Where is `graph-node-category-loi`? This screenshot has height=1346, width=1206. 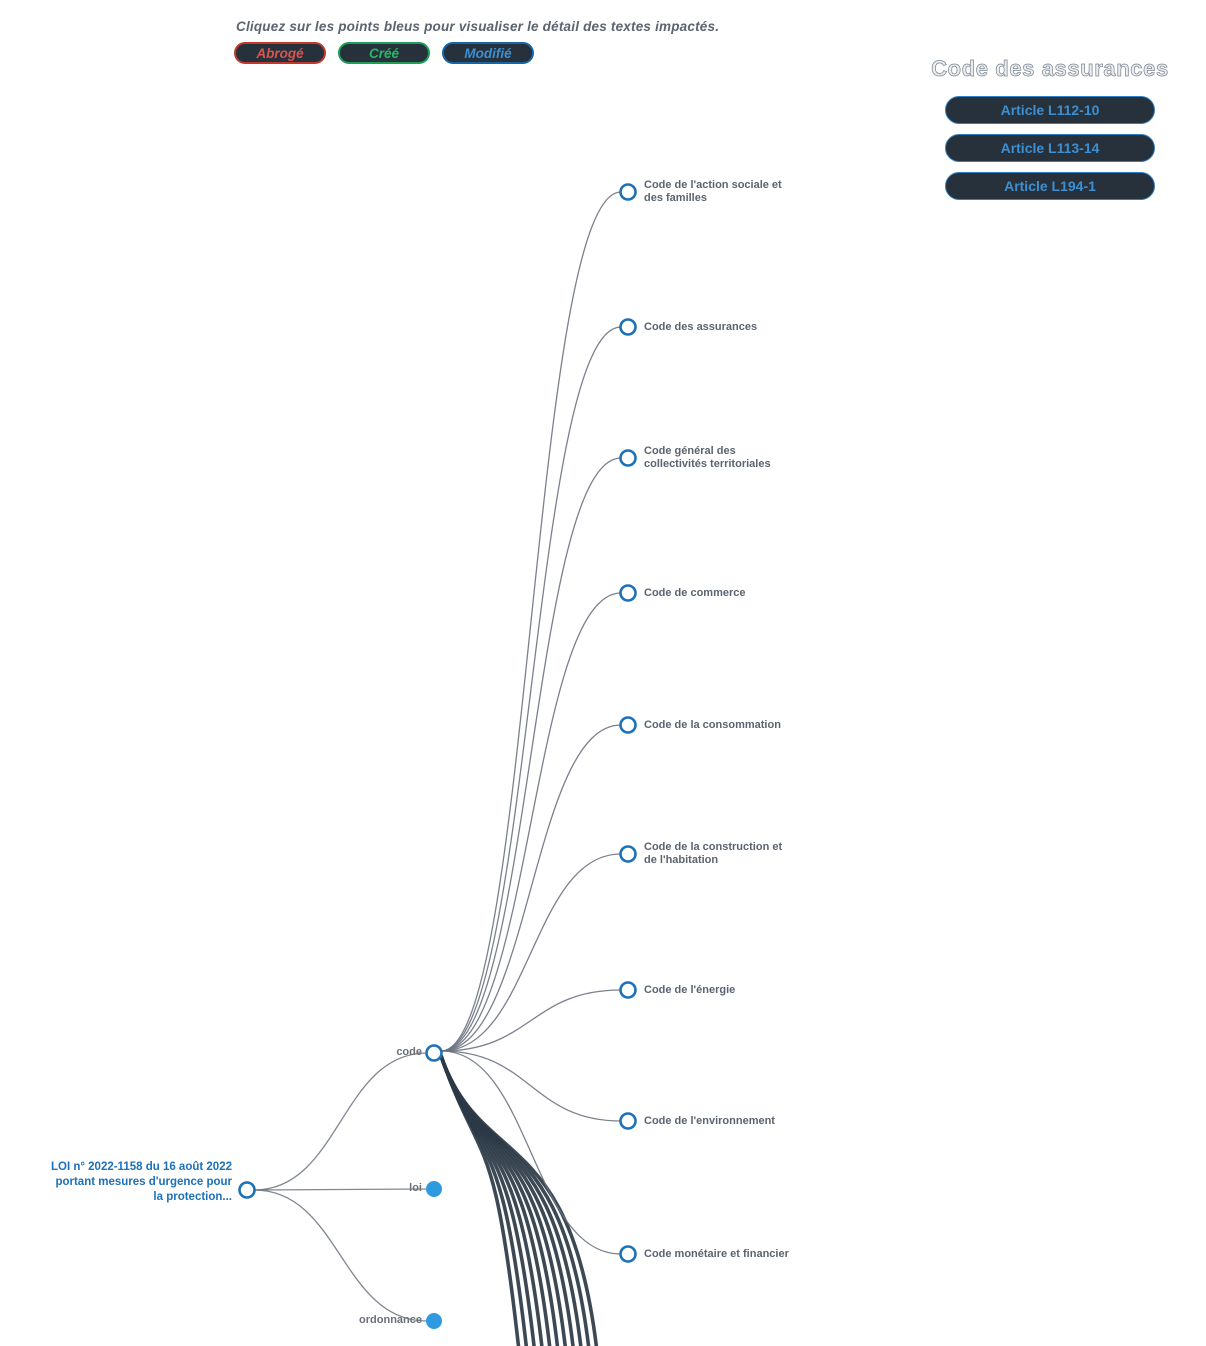 graph-node-category-loi is located at coordinates (434, 1189).